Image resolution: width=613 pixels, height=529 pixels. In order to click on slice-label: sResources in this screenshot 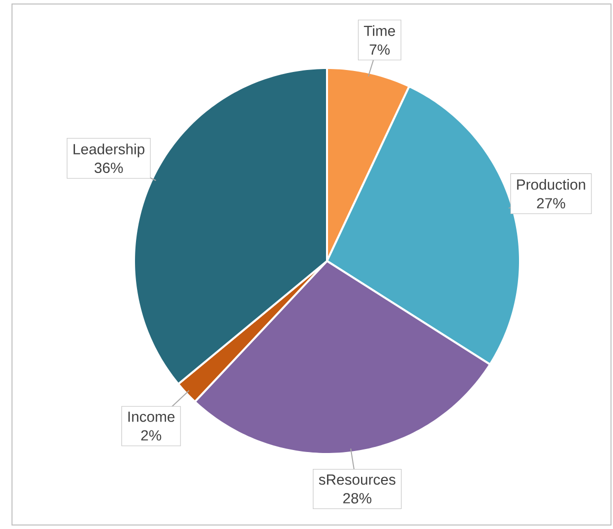, I will do `click(357, 479)`.